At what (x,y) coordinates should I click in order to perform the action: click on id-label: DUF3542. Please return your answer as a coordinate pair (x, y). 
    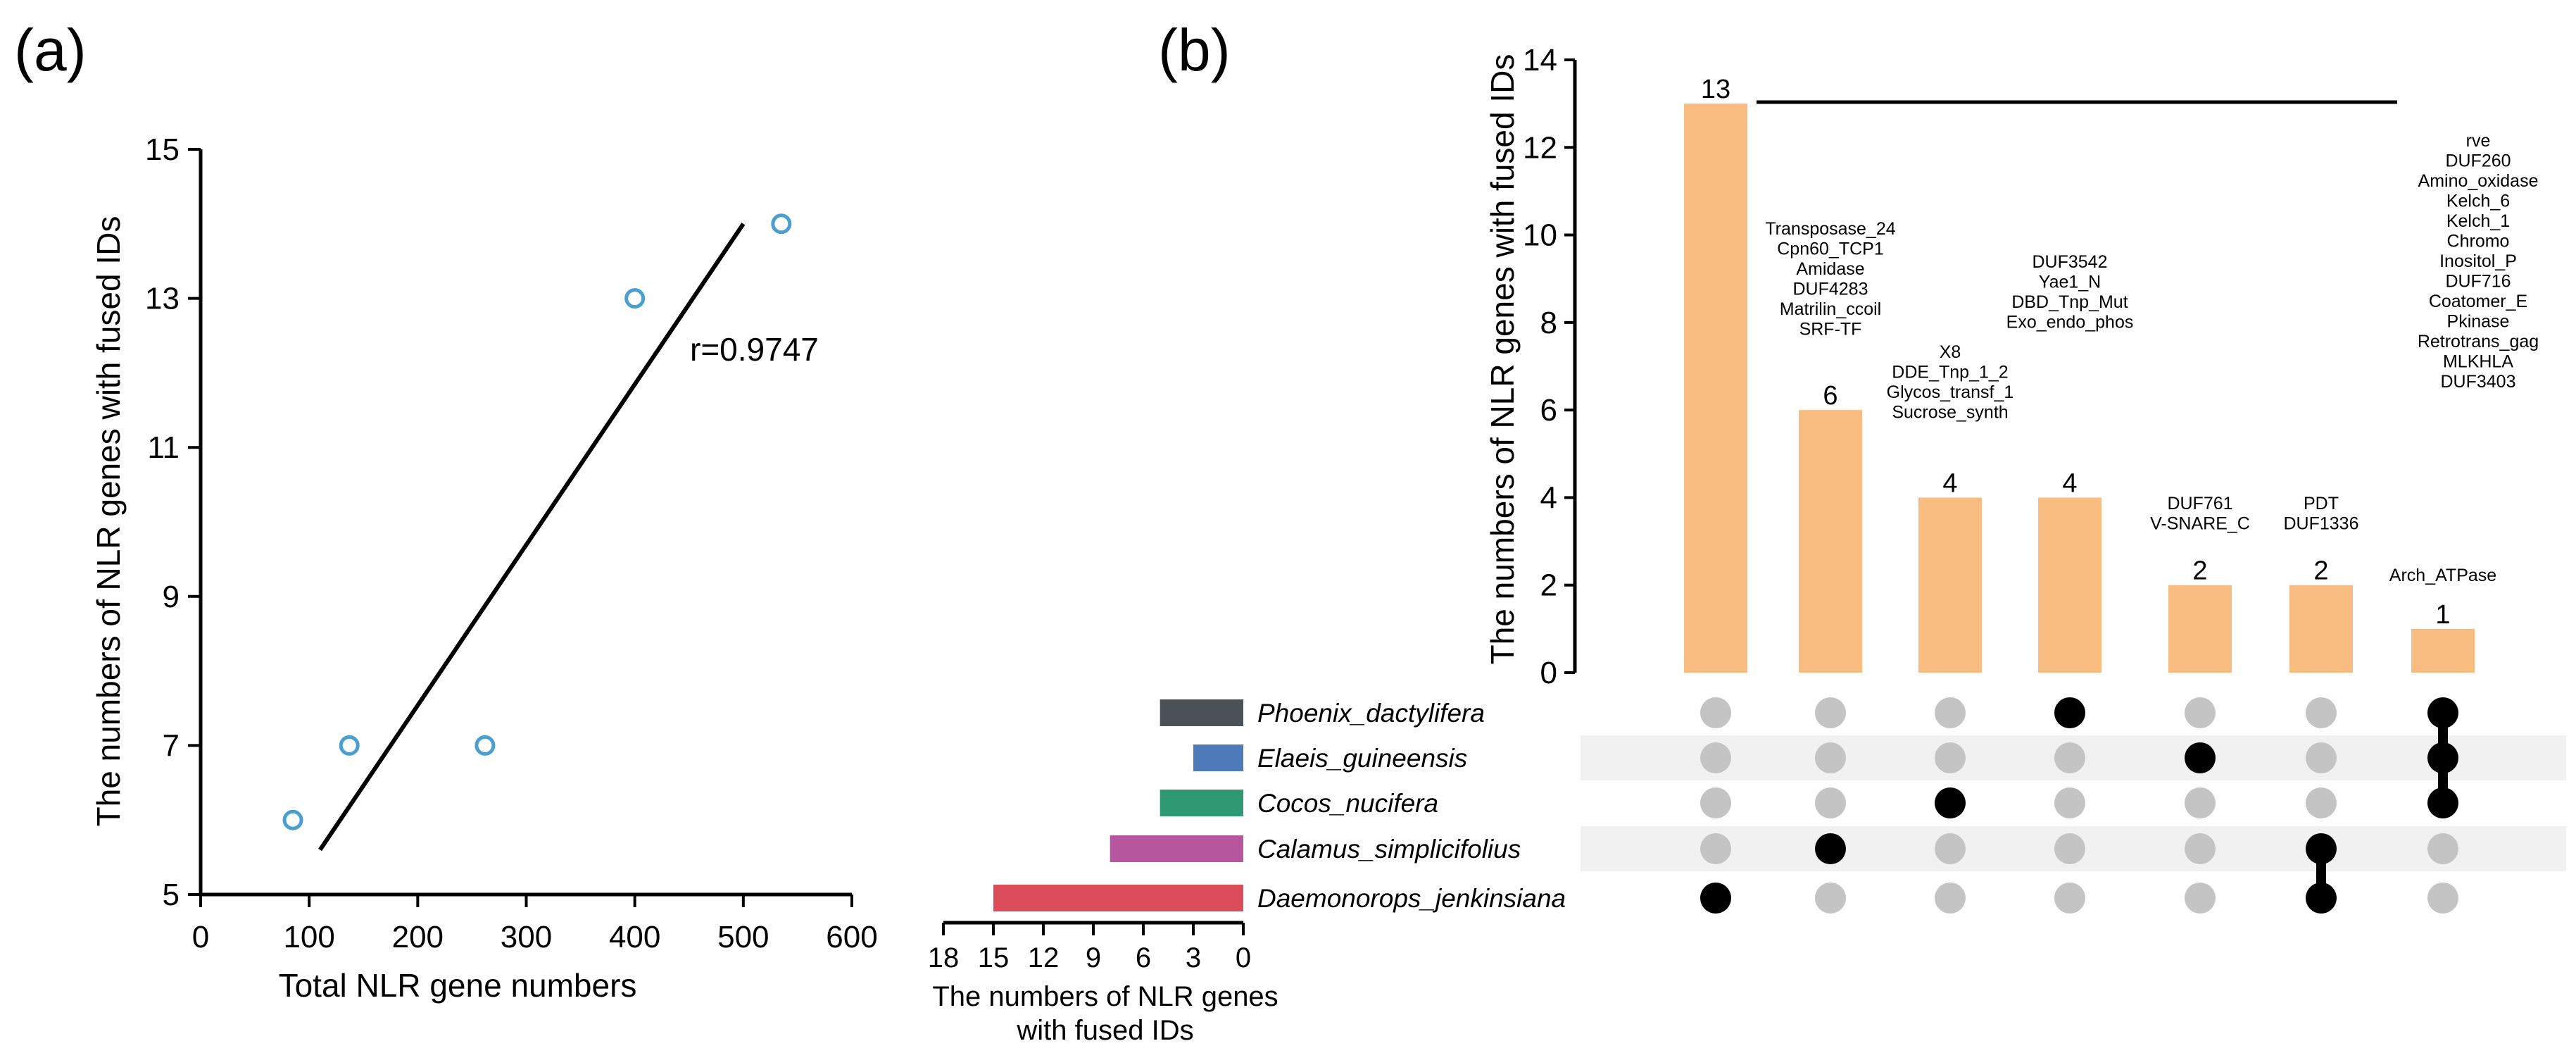
    Looking at the image, I should click on (2070, 262).